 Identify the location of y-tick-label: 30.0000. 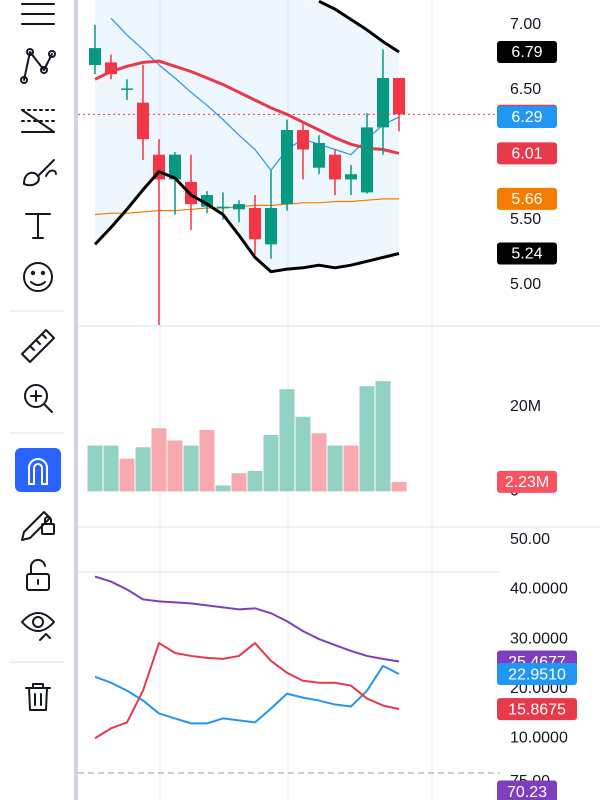
(539, 638).